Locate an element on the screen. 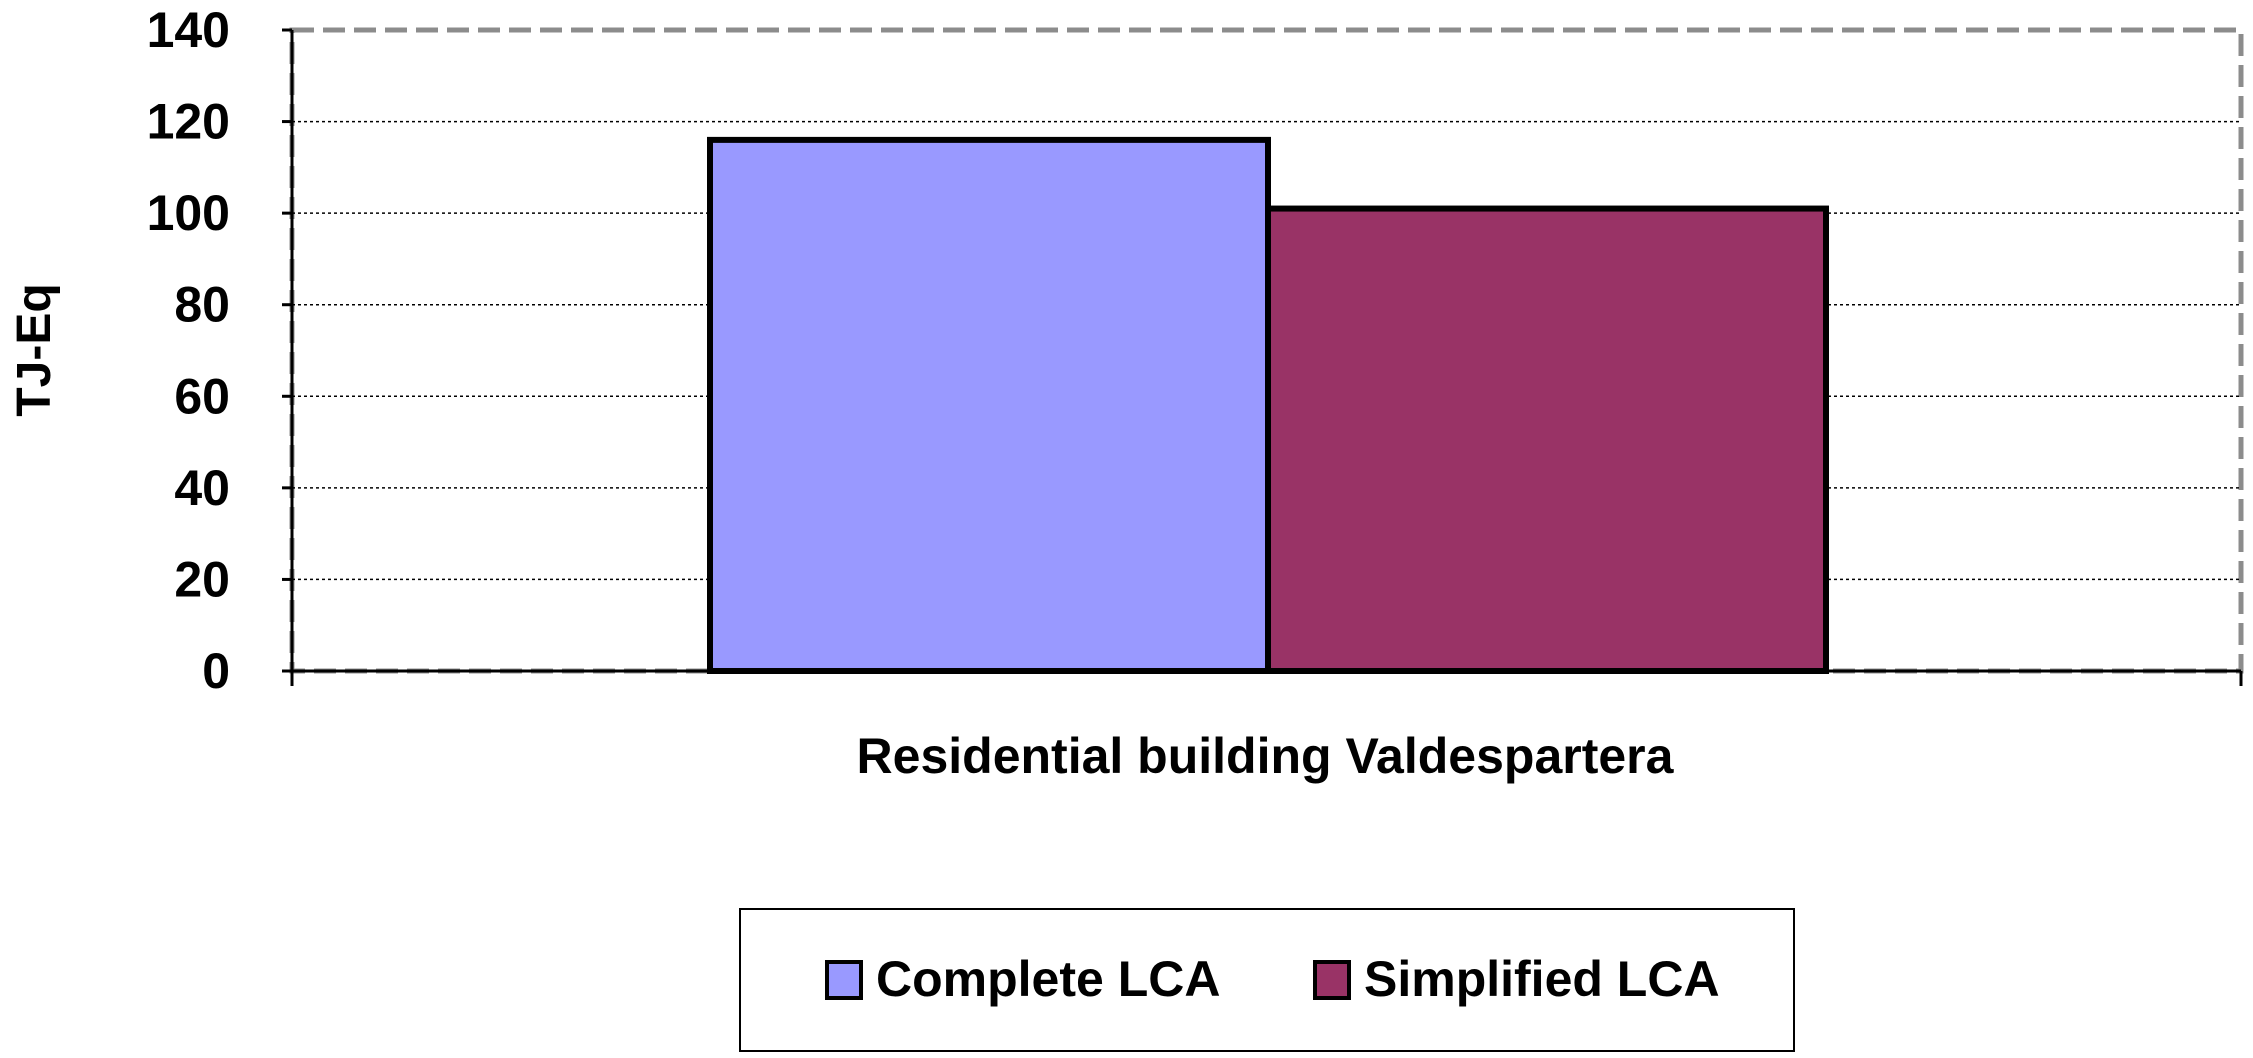  y-axis-label: TJ-Eq is located at coordinates (34, 349).